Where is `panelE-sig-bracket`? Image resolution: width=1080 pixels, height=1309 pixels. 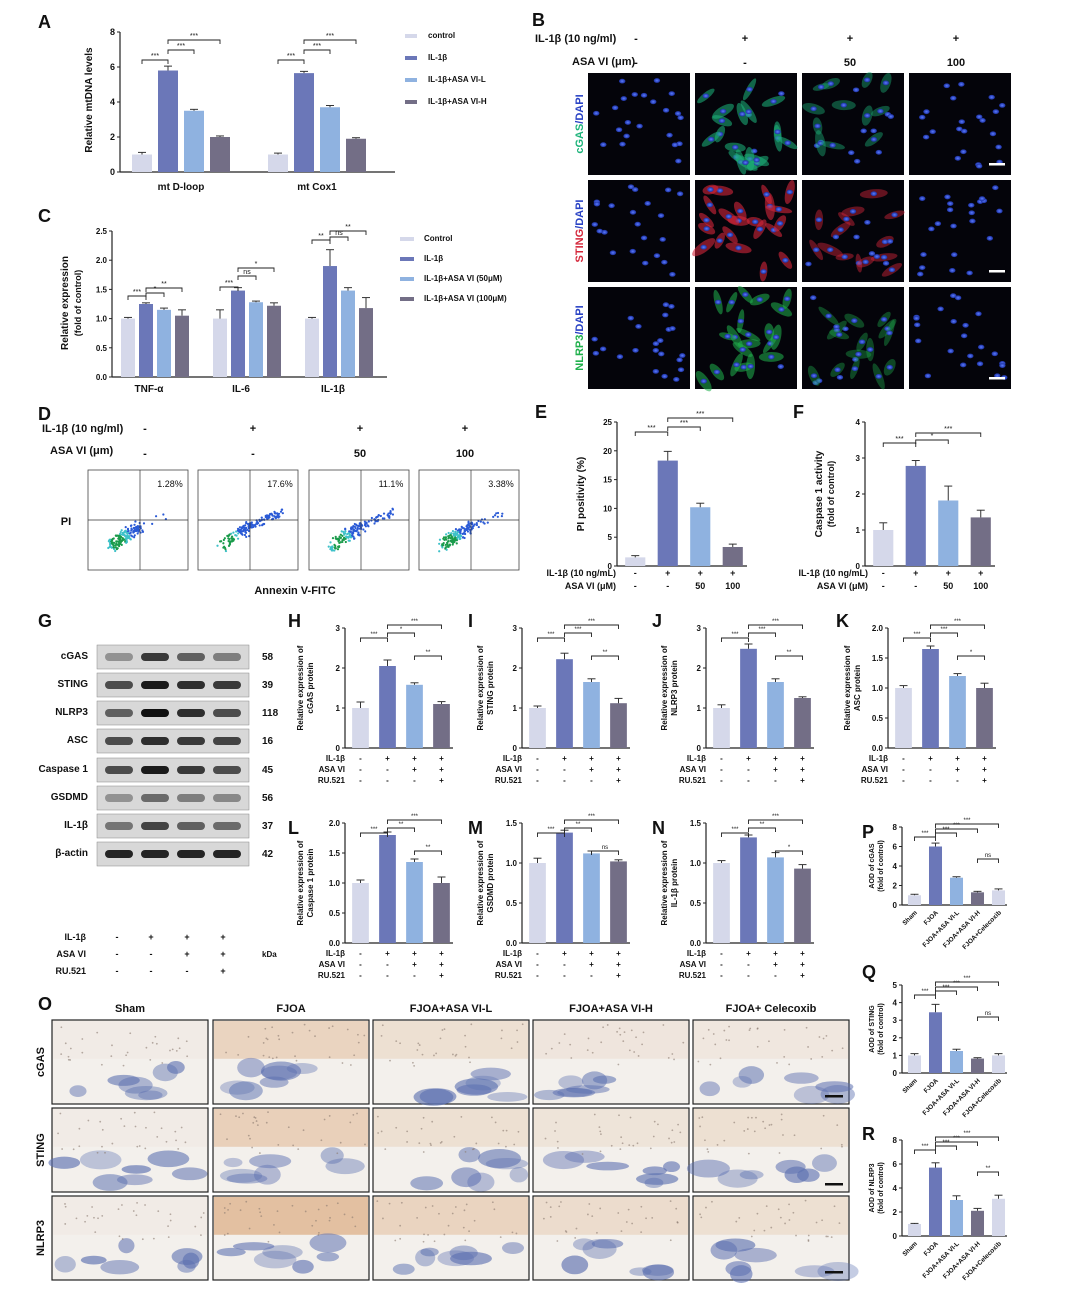 panelE-sig-bracket is located at coordinates (684, 428).